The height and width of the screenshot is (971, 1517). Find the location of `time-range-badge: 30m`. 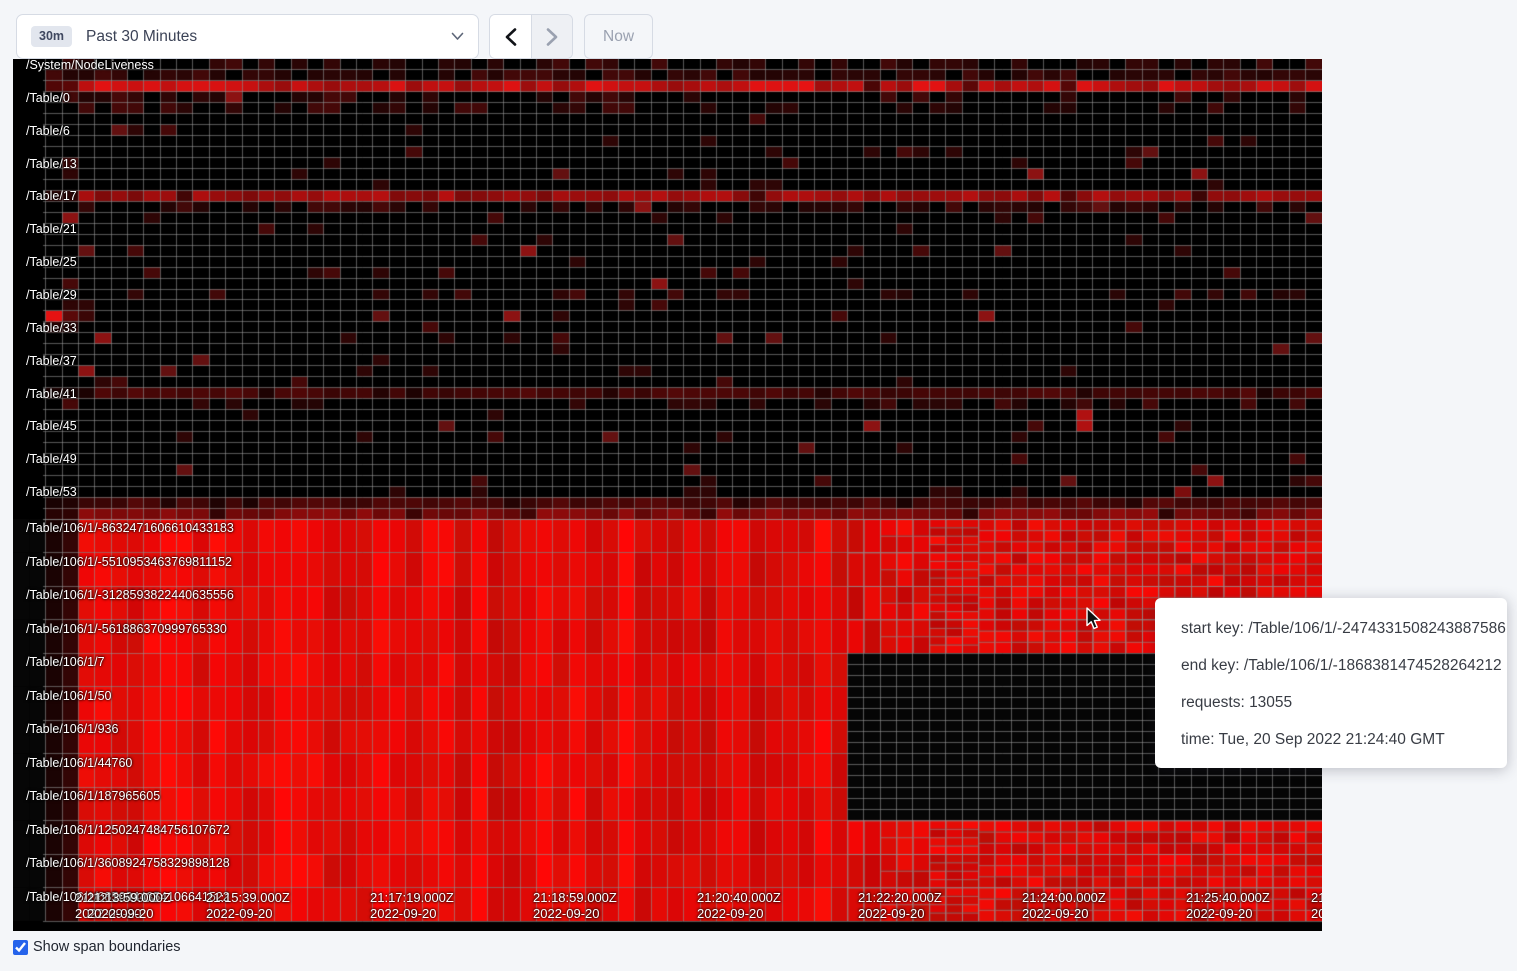

time-range-badge: 30m is located at coordinates (52, 36).